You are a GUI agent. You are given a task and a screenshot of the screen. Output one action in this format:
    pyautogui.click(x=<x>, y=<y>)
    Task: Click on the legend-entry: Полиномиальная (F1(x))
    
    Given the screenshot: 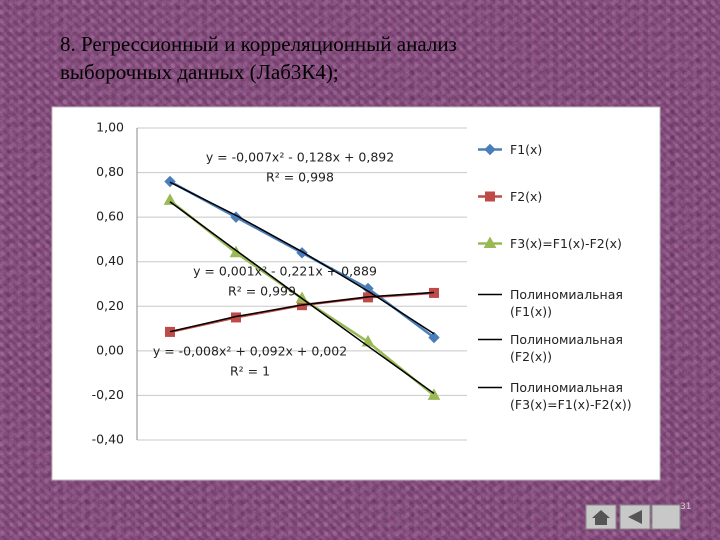 What is the action you would take?
    pyautogui.click(x=566, y=303)
    